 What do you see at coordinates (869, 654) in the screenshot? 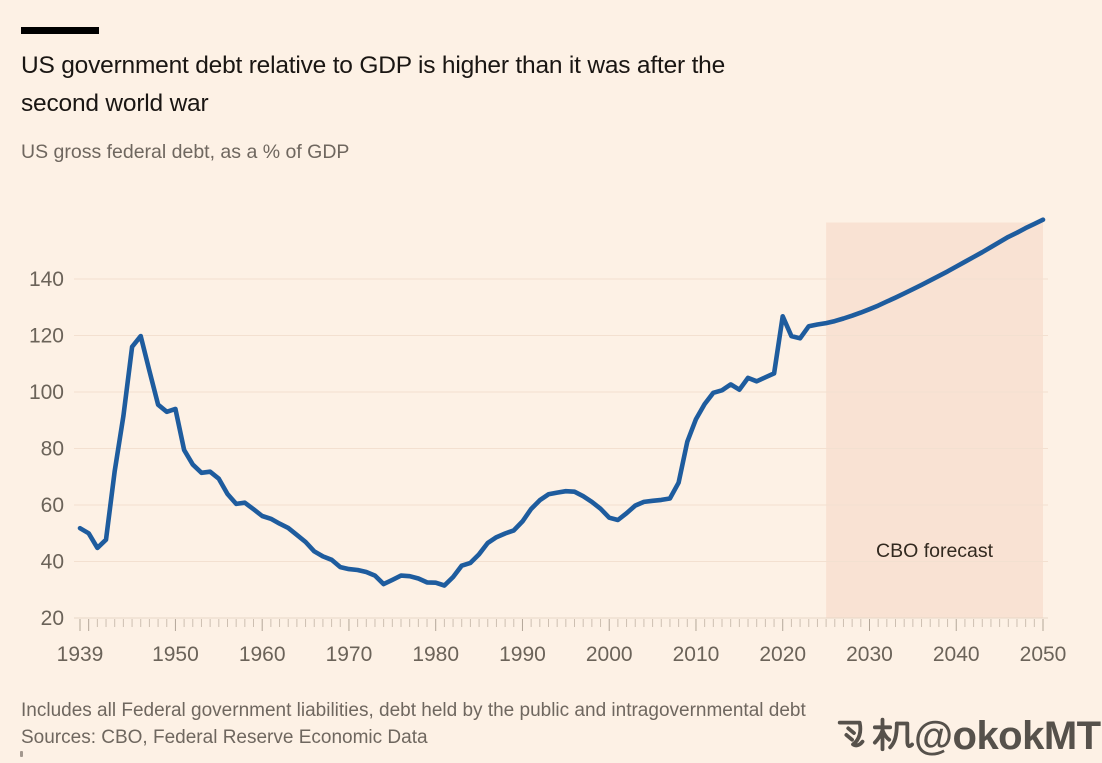
I see `x-axis-label: 2030` at bounding box center [869, 654].